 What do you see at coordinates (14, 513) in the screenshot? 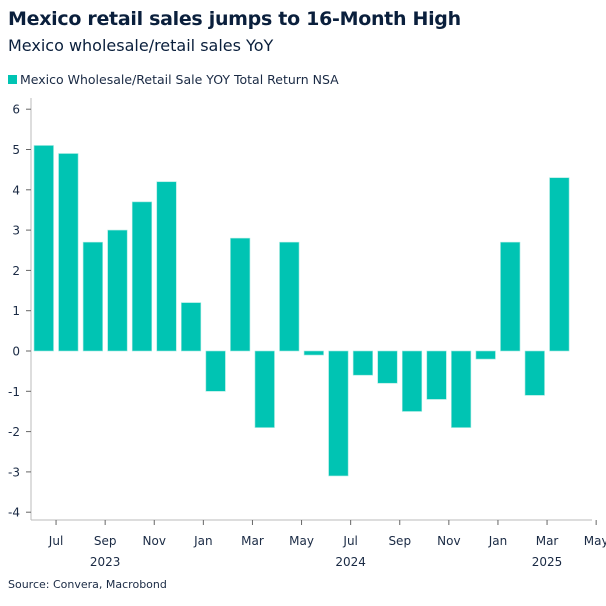
I see `y-tick-label: -4` at bounding box center [14, 513].